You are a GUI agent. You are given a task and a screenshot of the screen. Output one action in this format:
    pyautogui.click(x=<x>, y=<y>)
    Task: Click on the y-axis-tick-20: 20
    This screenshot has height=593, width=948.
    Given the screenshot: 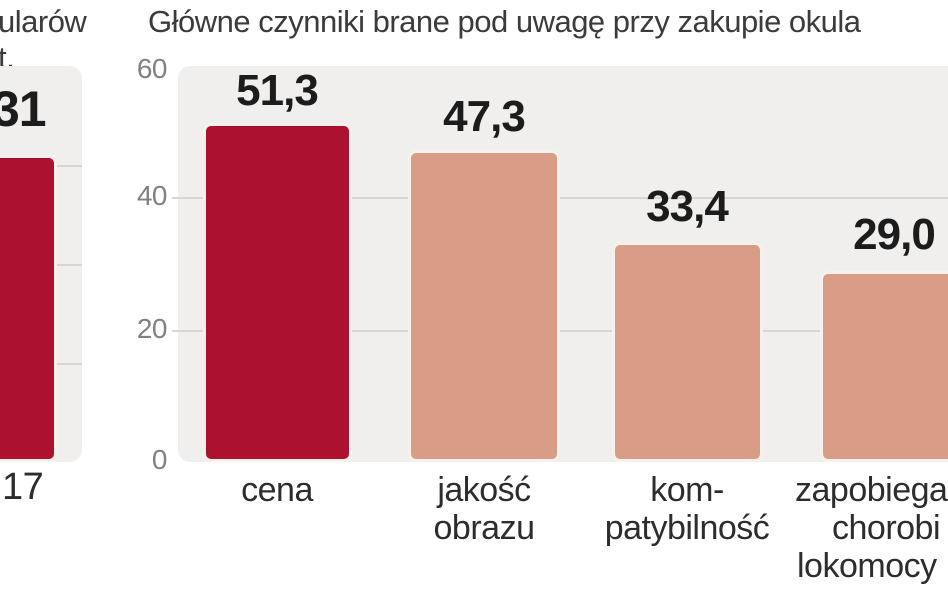 What is the action you would take?
    pyautogui.click(x=152, y=328)
    